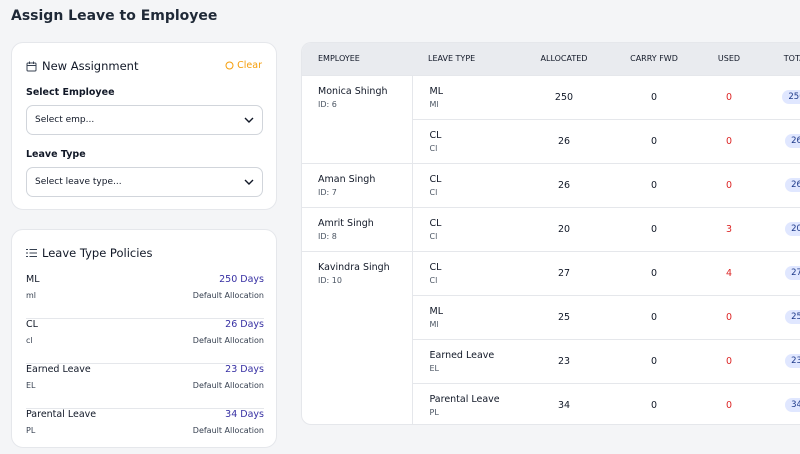 The height and width of the screenshot is (454, 800). I want to click on policy-code: ml, so click(31, 295).